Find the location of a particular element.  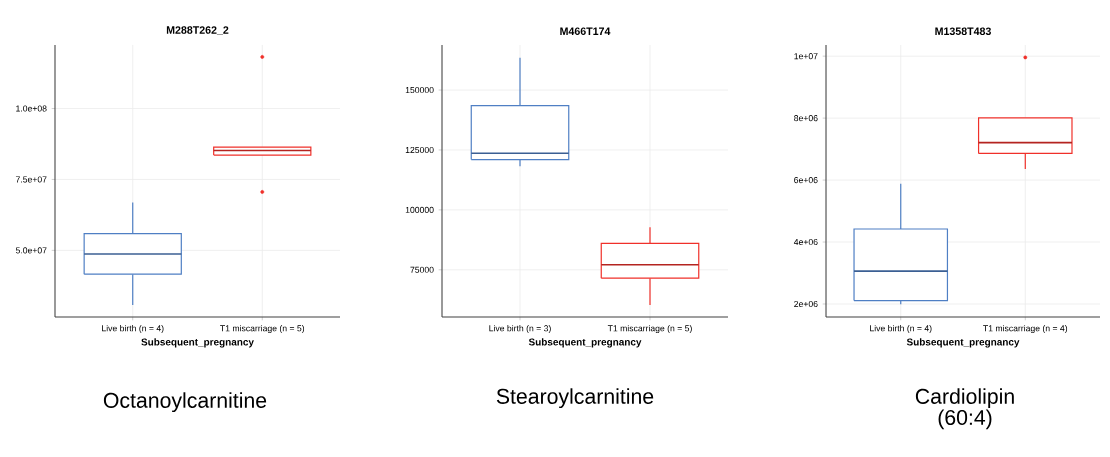

y-tick-label: 1.0e+08 is located at coordinates (31, 108).